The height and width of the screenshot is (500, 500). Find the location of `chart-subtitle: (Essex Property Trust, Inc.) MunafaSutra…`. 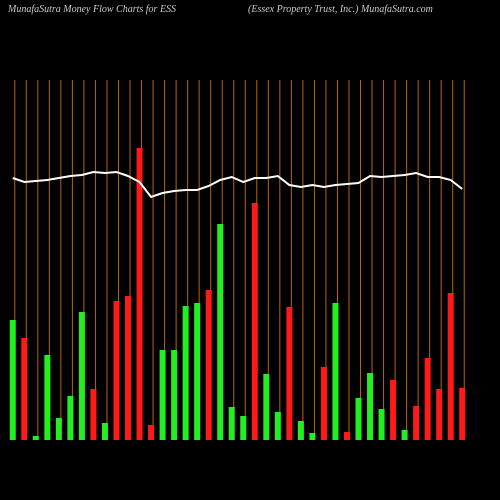

chart-subtitle: (Essex Property Trust, Inc.) MunafaSutra… is located at coordinates (340, 9).